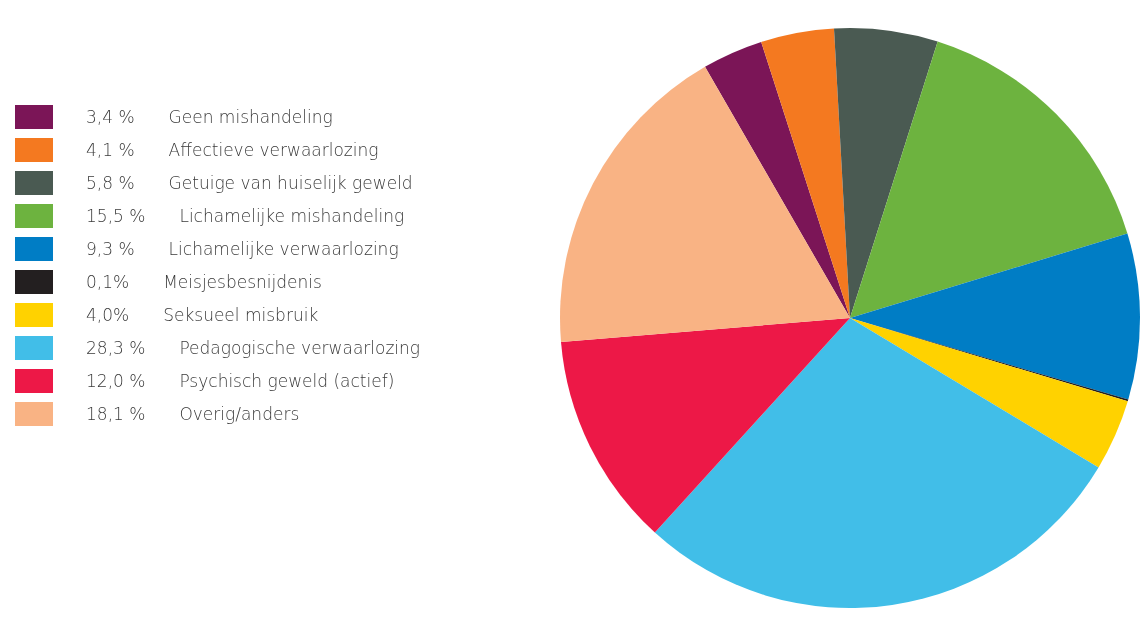 The width and height of the screenshot is (1147, 621). Describe the element at coordinates (202, 315) in the screenshot. I see `legend-label: 4,0% Seksueel misbruik` at that location.